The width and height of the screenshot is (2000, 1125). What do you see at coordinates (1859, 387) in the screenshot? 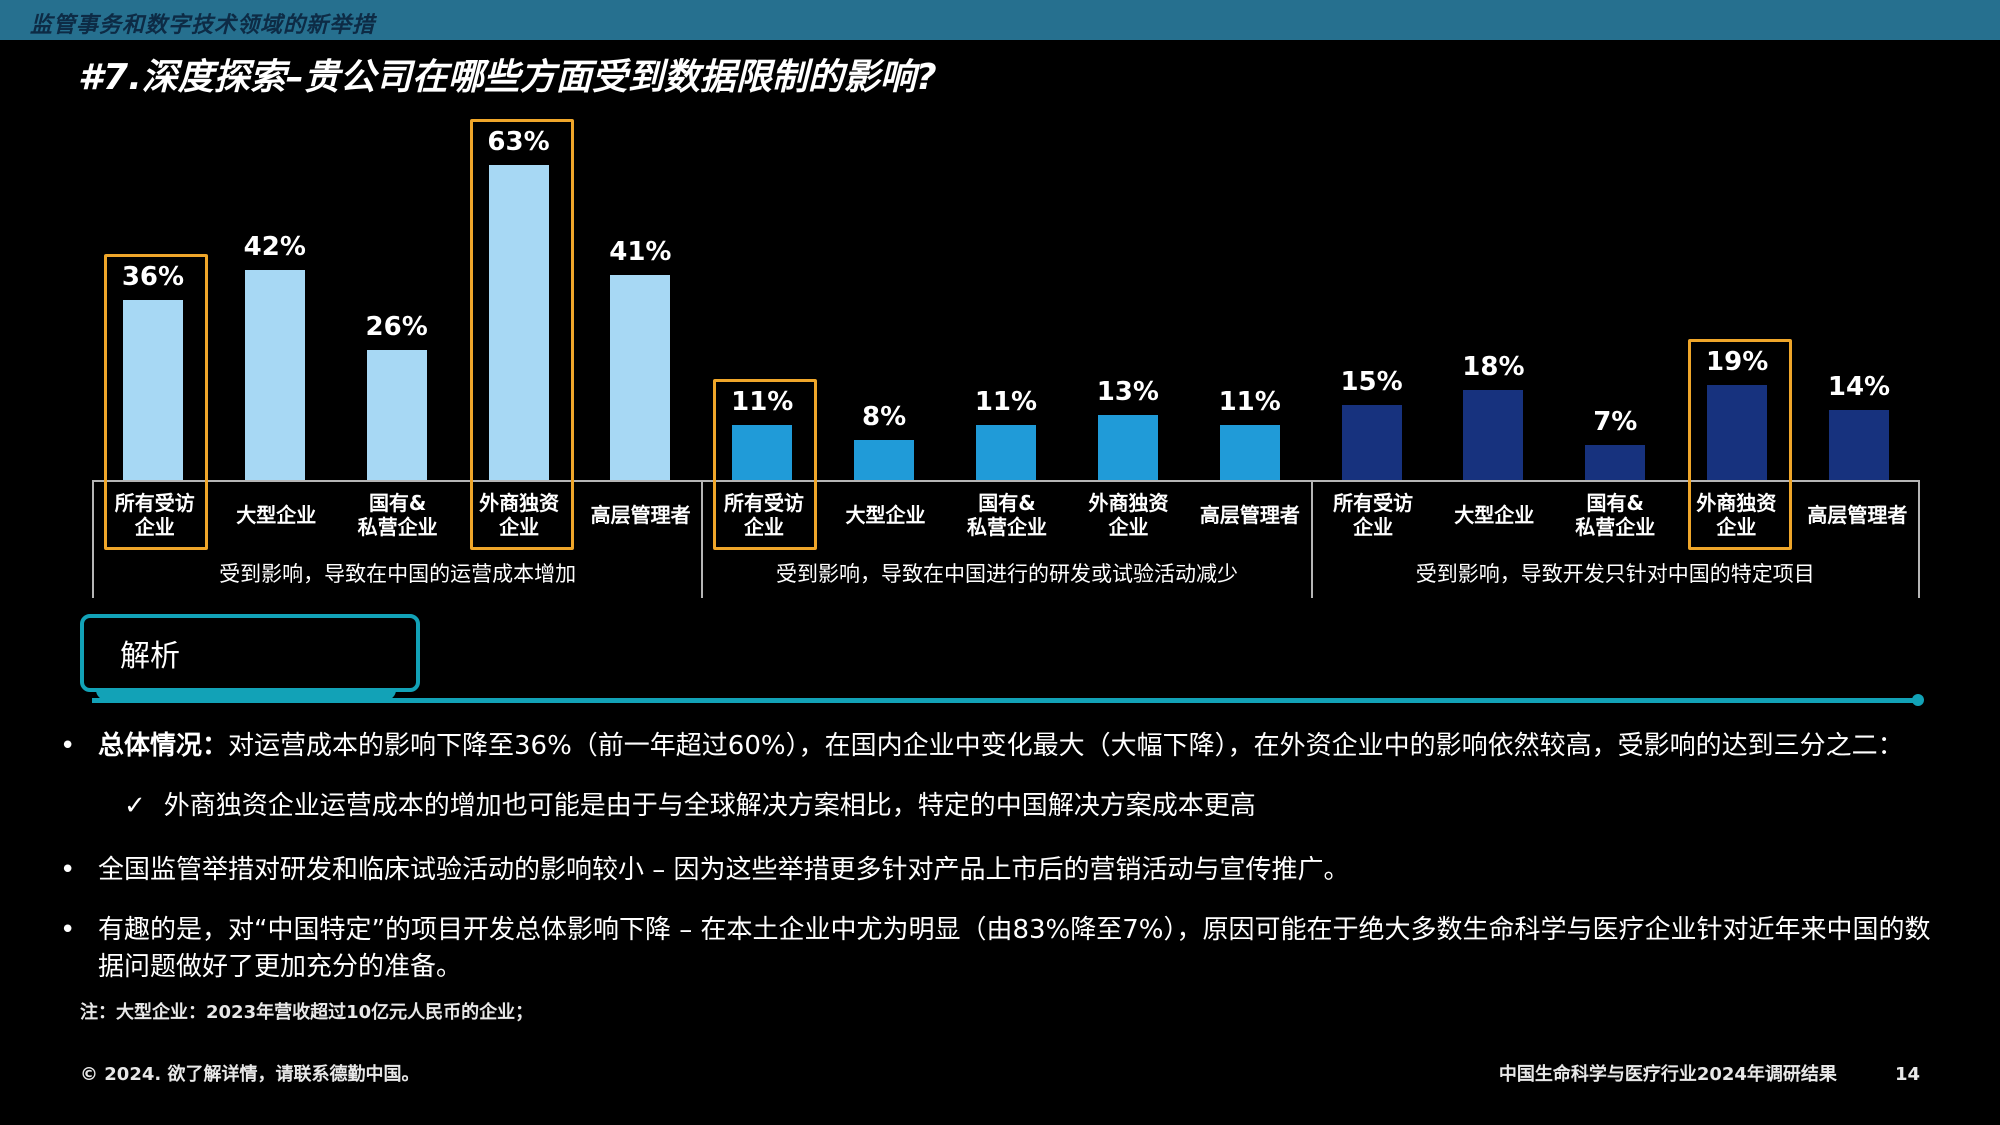
I see `bar-value-label: 14%` at bounding box center [1859, 387].